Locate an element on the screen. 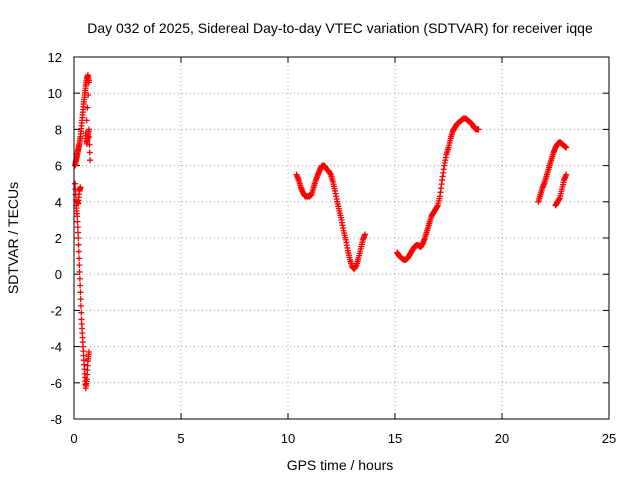  x-tick-label: 20 is located at coordinates (502, 438).